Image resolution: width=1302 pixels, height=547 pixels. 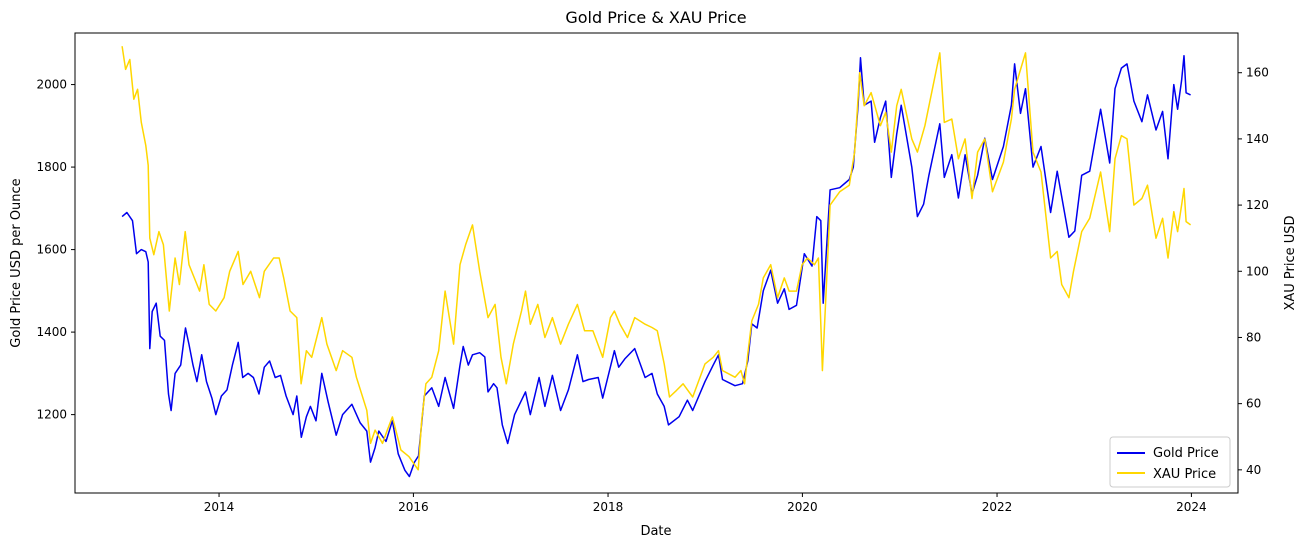 I want to click on y-left-tick-label: 1600, so click(x=51, y=250).